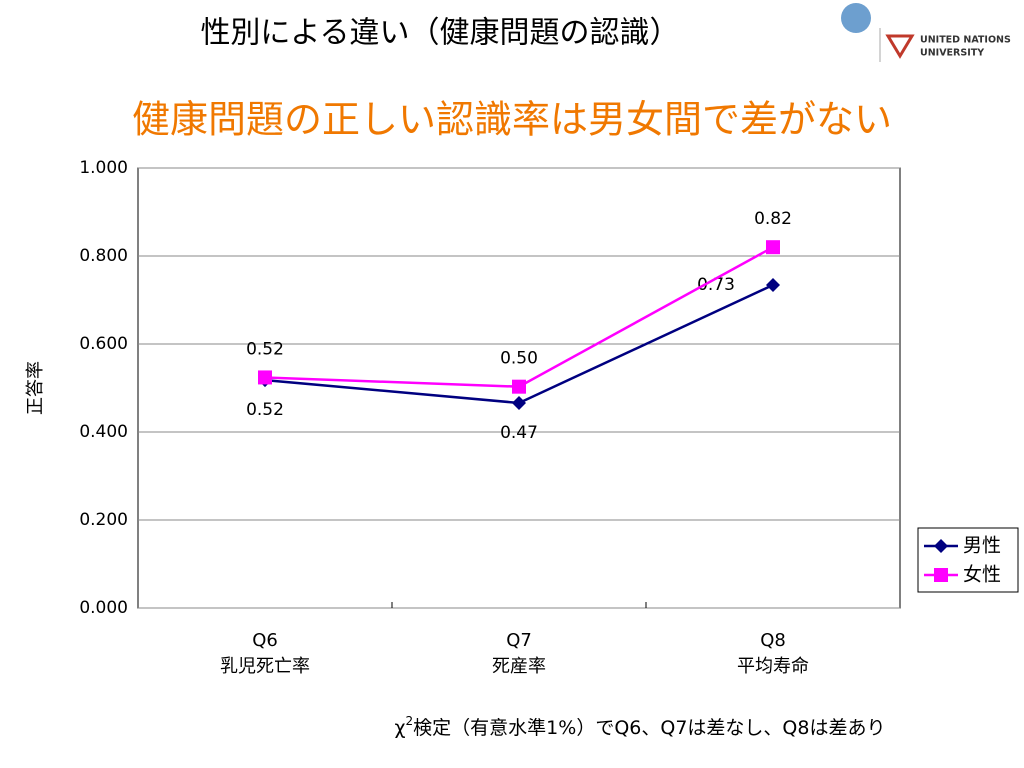 This screenshot has width=1024, height=768. What do you see at coordinates (103, 520) in the screenshot?
I see `y-tick-label: 0.200` at bounding box center [103, 520].